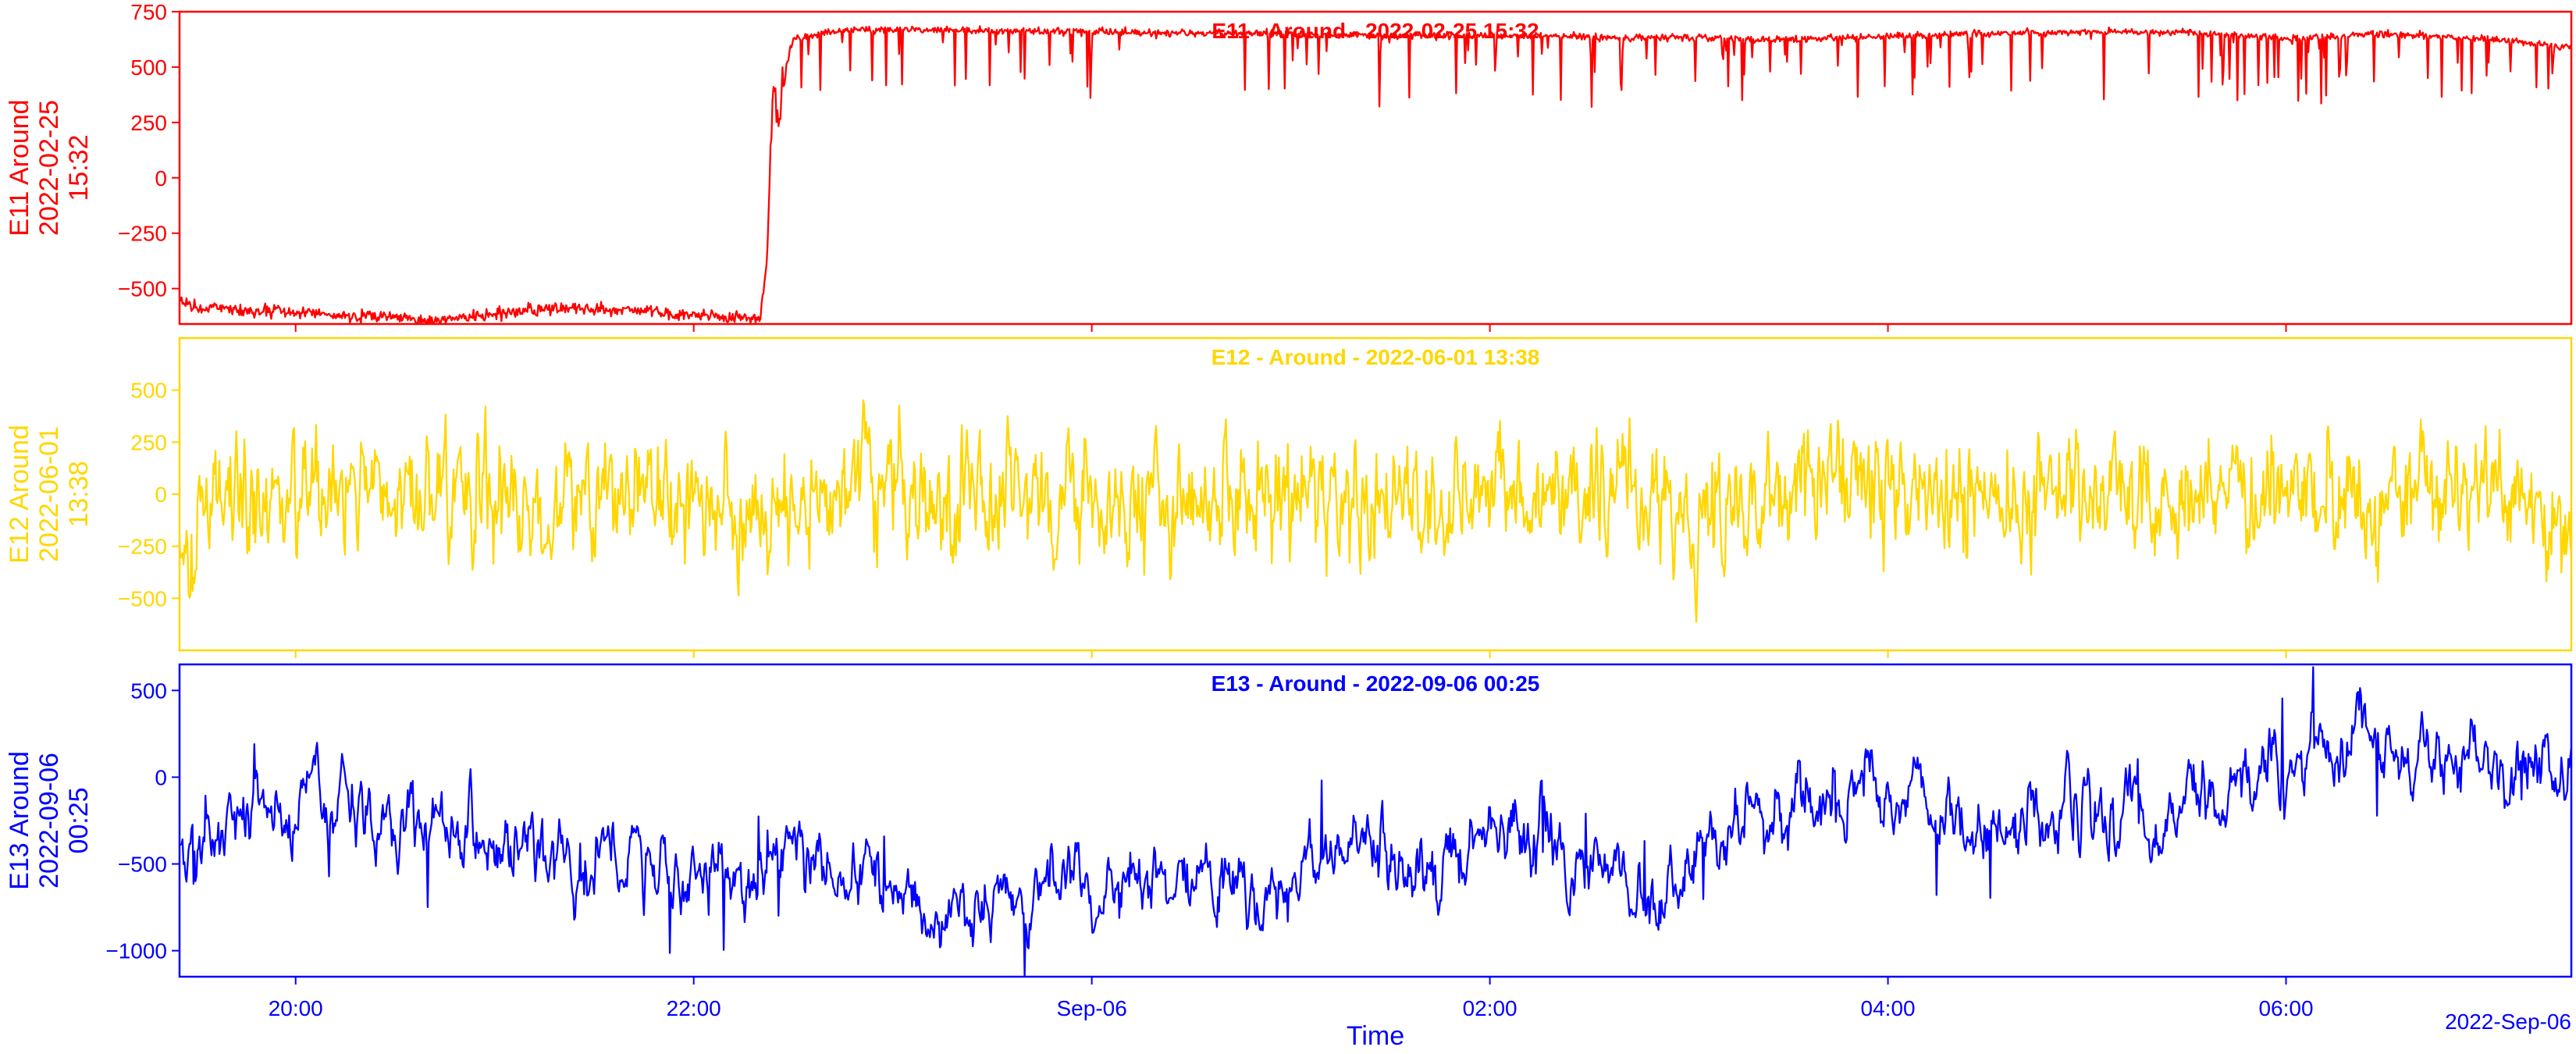 The height and width of the screenshot is (1054, 2576). I want to click on panel-title: E11 - Around - 2022-02-25 15:32, so click(1375, 31).